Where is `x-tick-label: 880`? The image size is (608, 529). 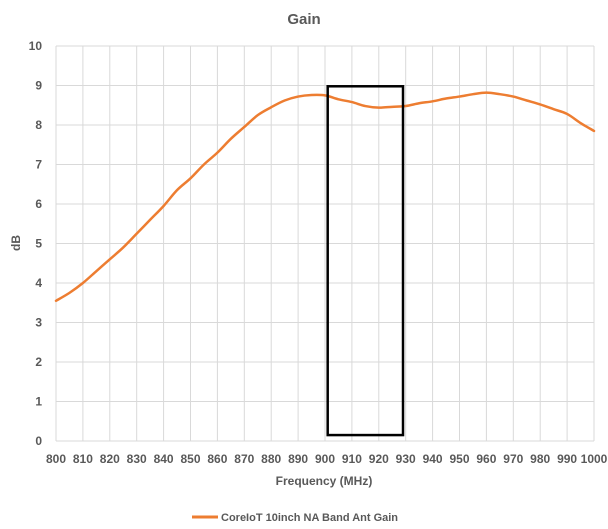
x-tick-label: 880 is located at coordinates (271, 459).